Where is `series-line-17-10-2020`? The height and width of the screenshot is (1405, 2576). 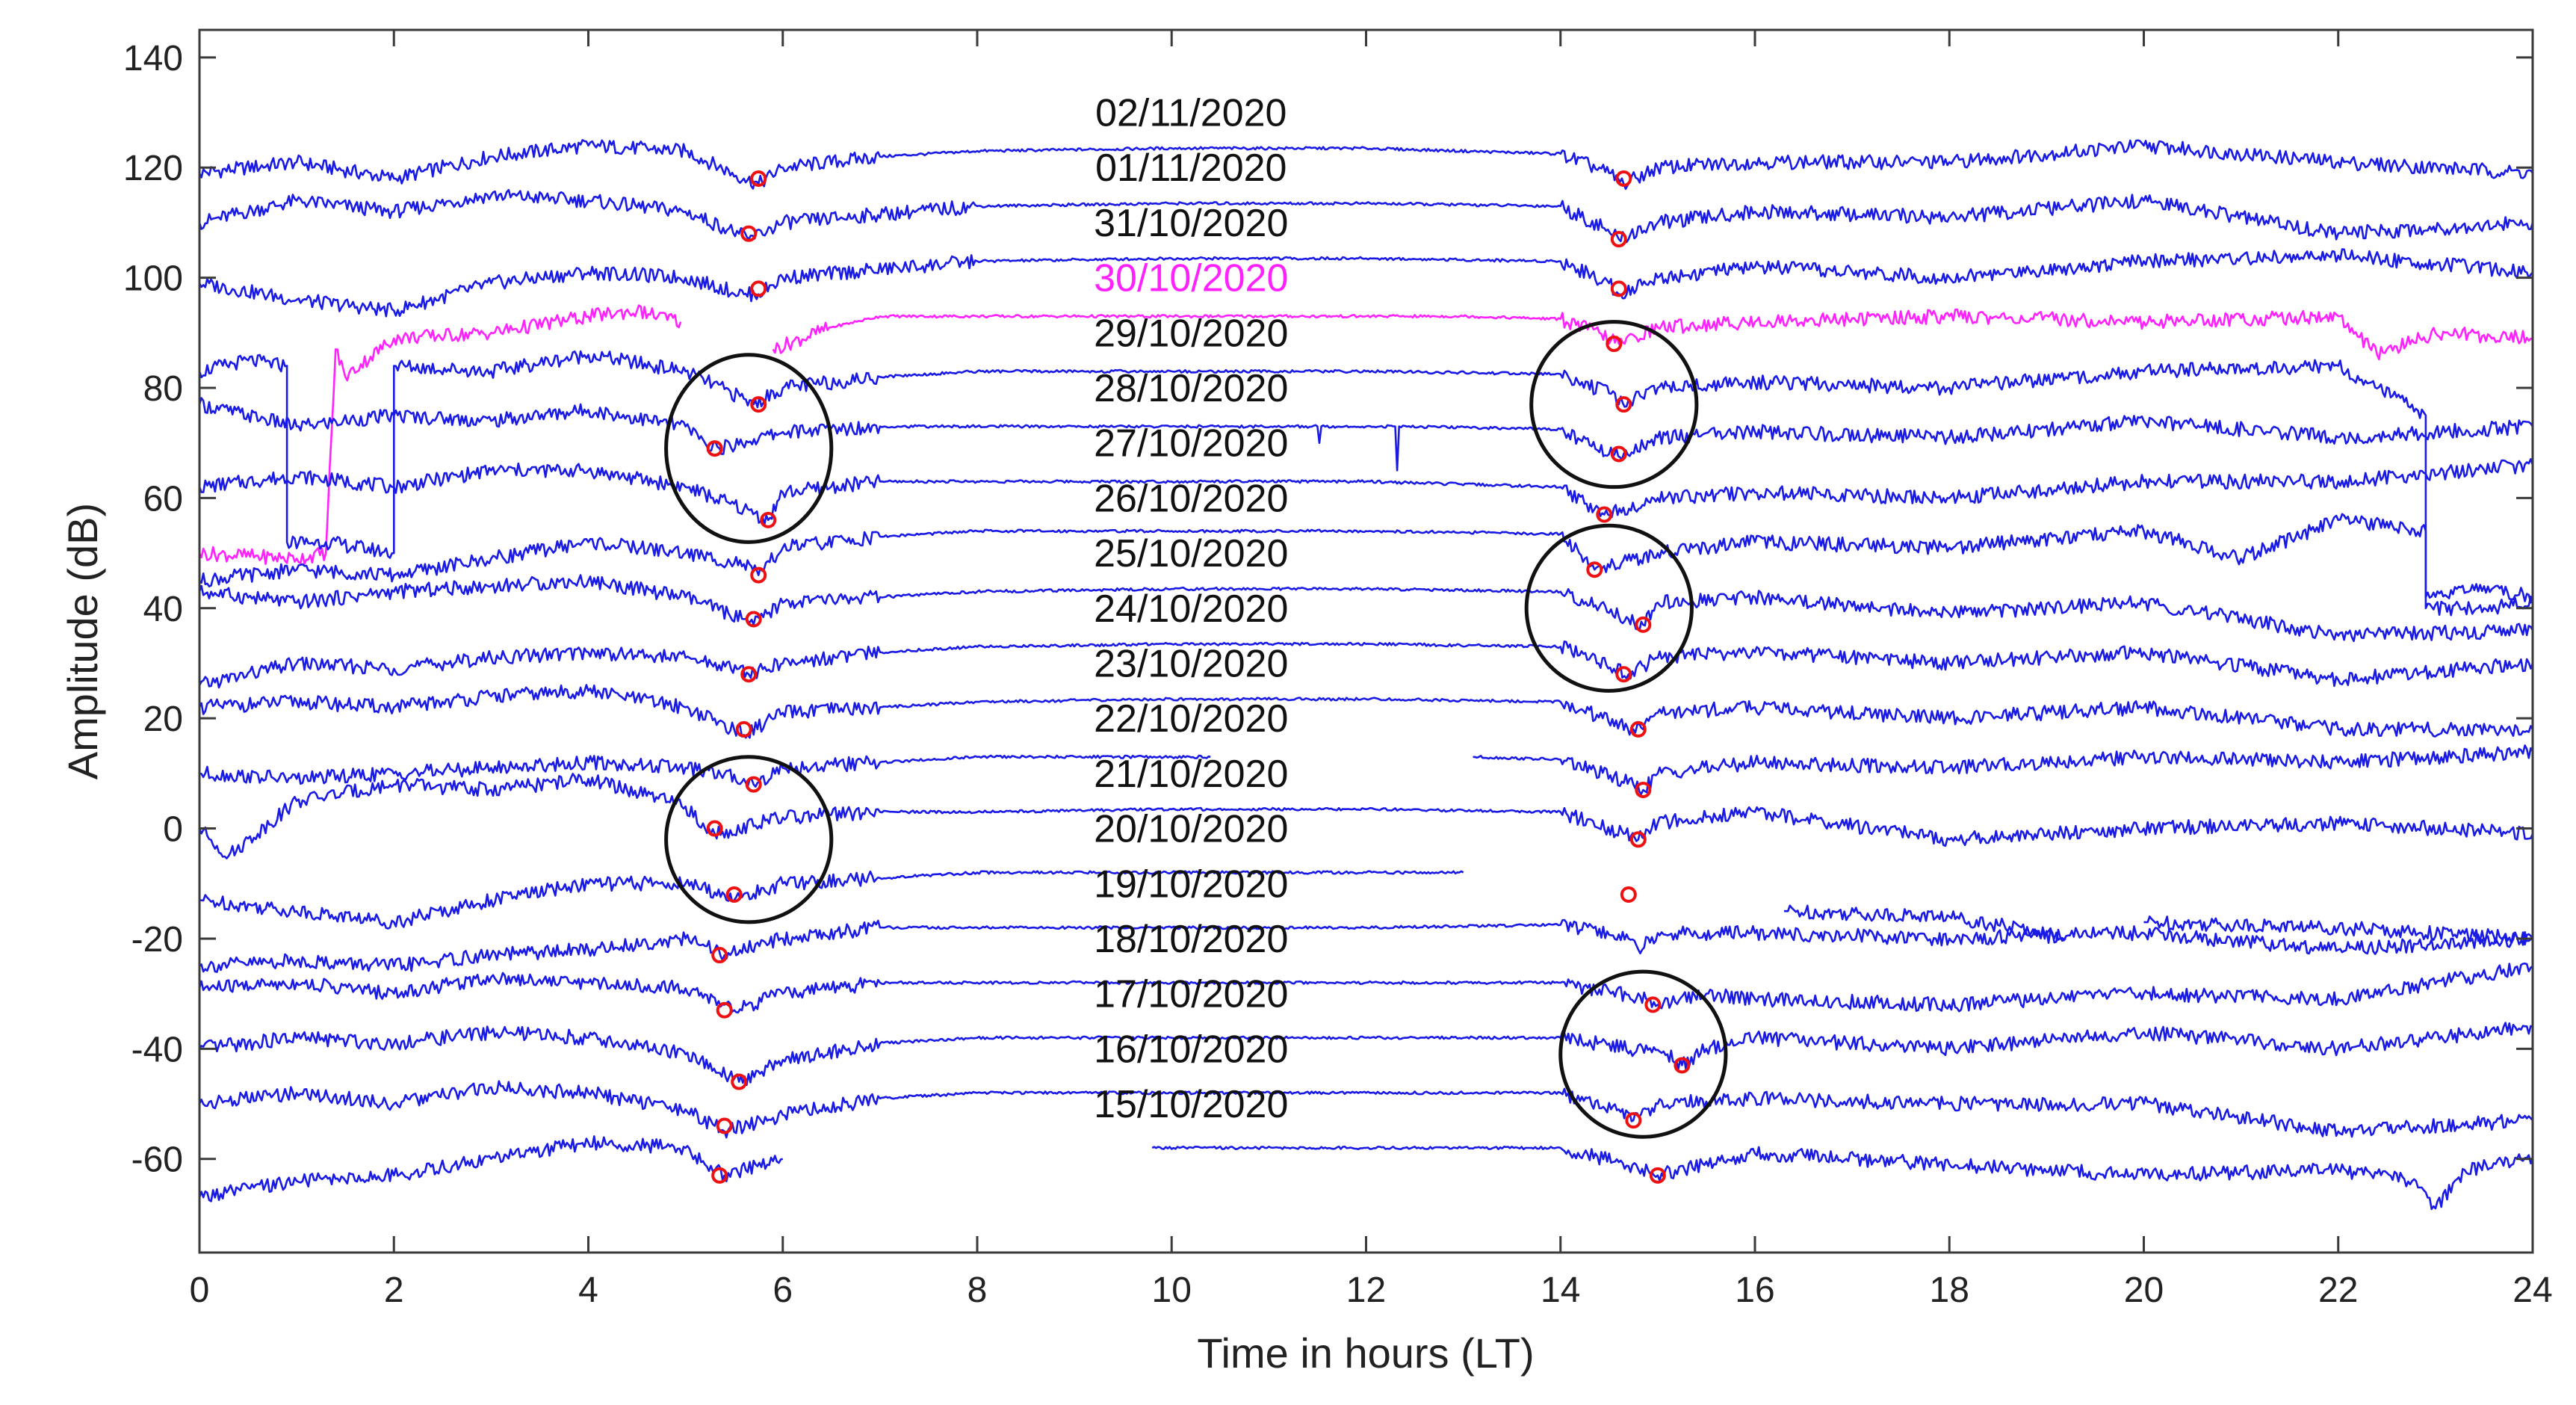 series-line-17-10-2020 is located at coordinates (1365, 1054).